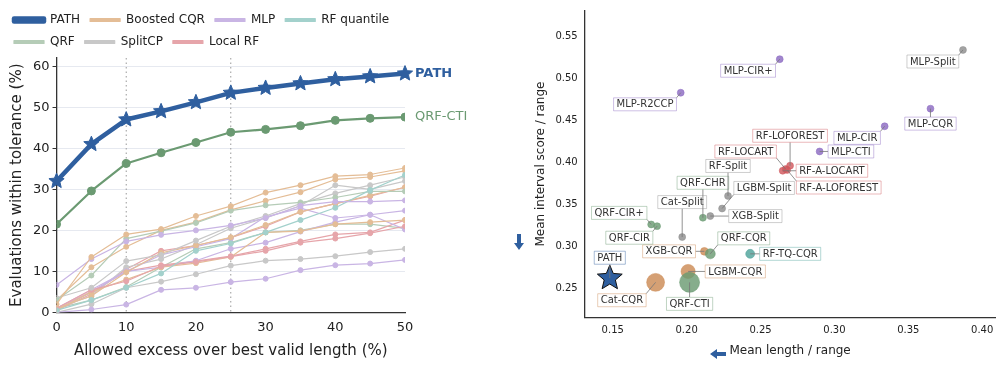  What do you see at coordinates (41, 188) in the screenshot?
I see `y-tick-label: 30` at bounding box center [41, 188].